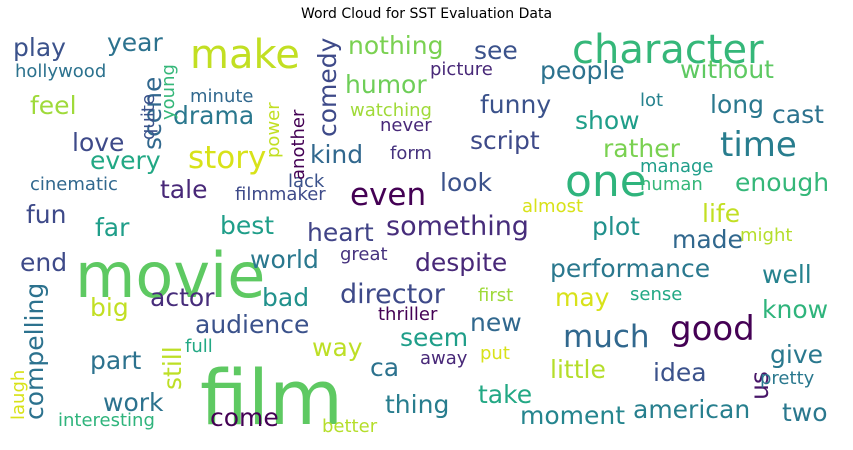 Image resolution: width=853 pixels, height=450 pixels. What do you see at coordinates (280, 194) in the screenshot?
I see `word-filmmaker: filmmaker` at bounding box center [280, 194].